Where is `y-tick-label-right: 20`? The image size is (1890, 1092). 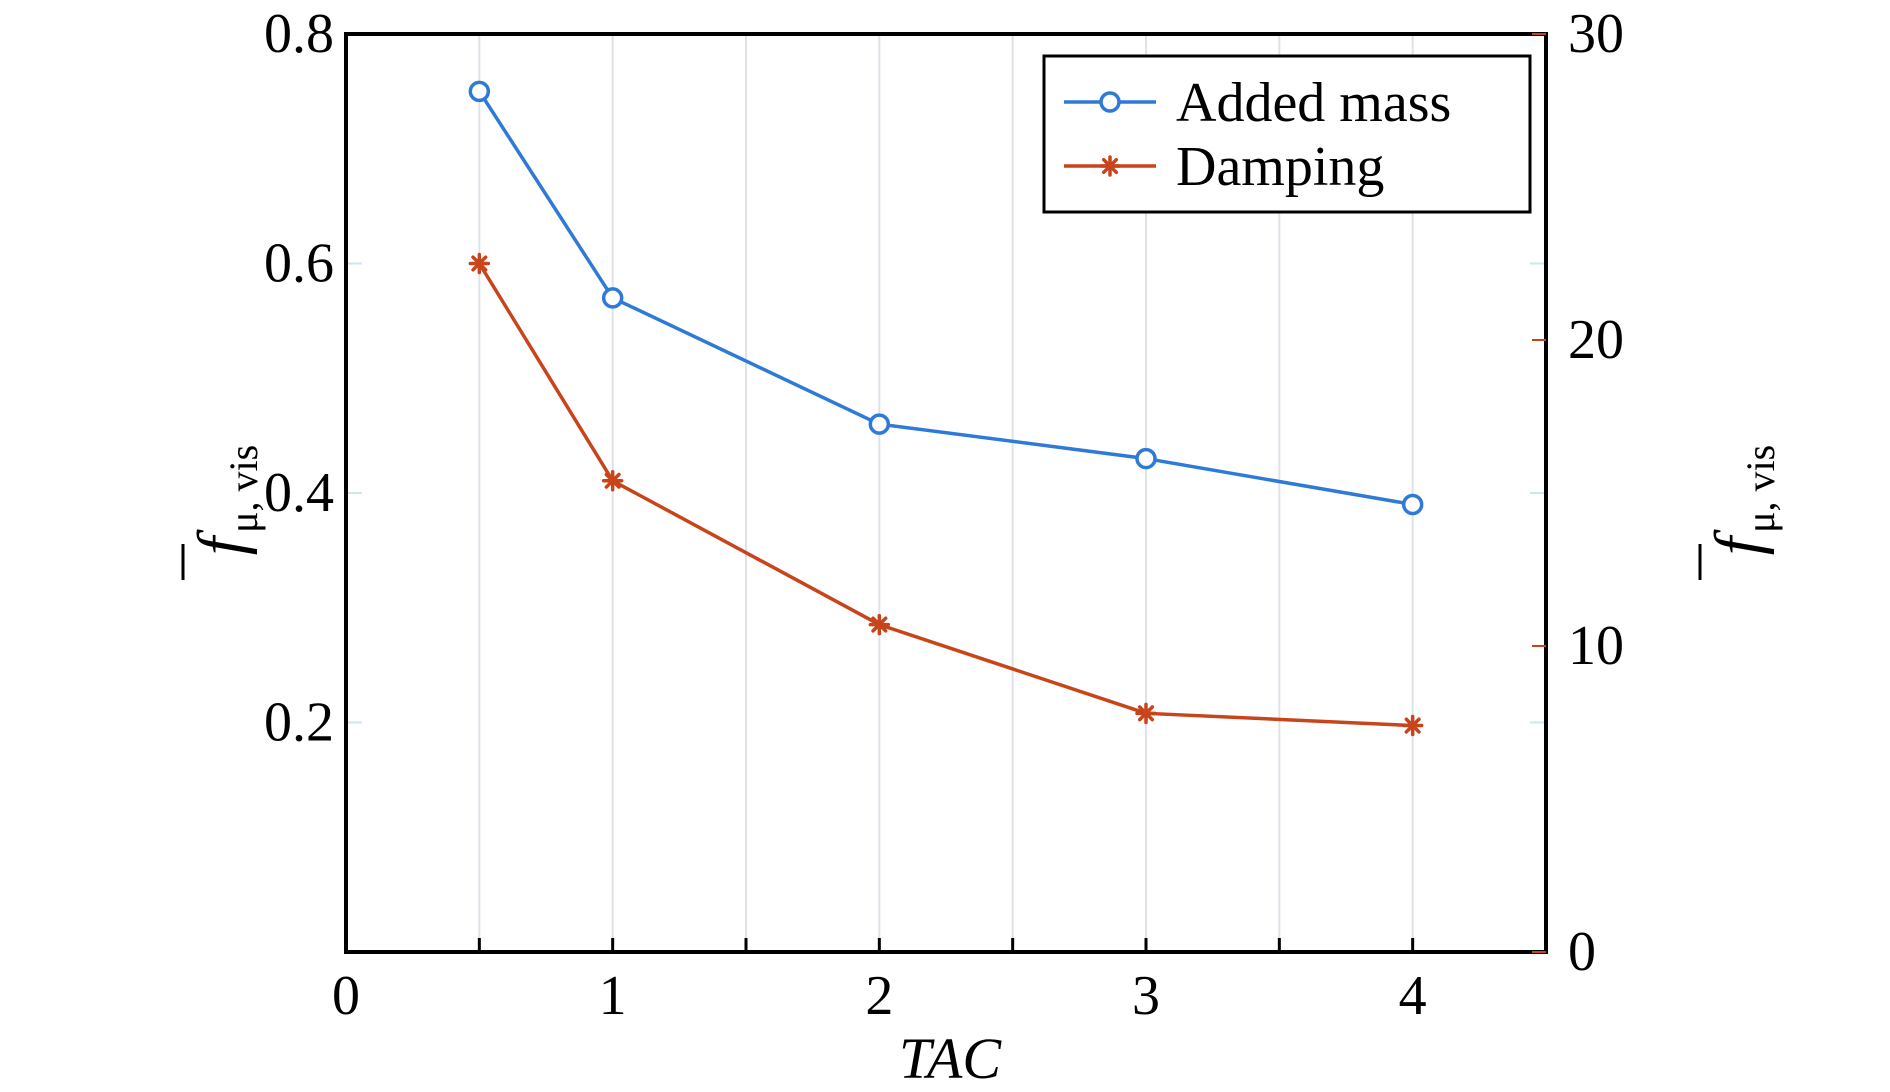 y-tick-label-right: 20 is located at coordinates (1596, 340).